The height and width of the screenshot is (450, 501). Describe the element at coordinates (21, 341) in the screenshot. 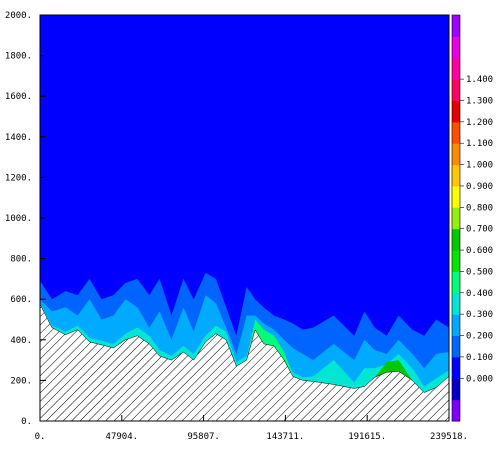

I see `y-tick-label: 400.` at that location.